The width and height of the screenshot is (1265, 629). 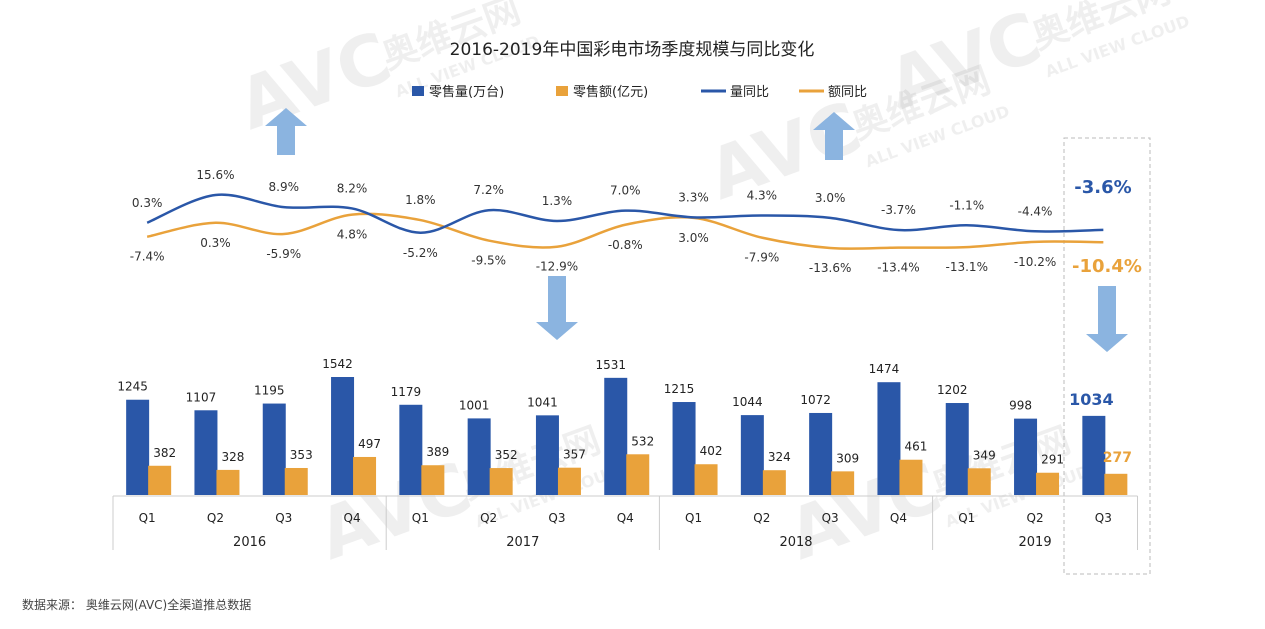 I want to click on label-amount-value: 382, so click(x=164, y=453).